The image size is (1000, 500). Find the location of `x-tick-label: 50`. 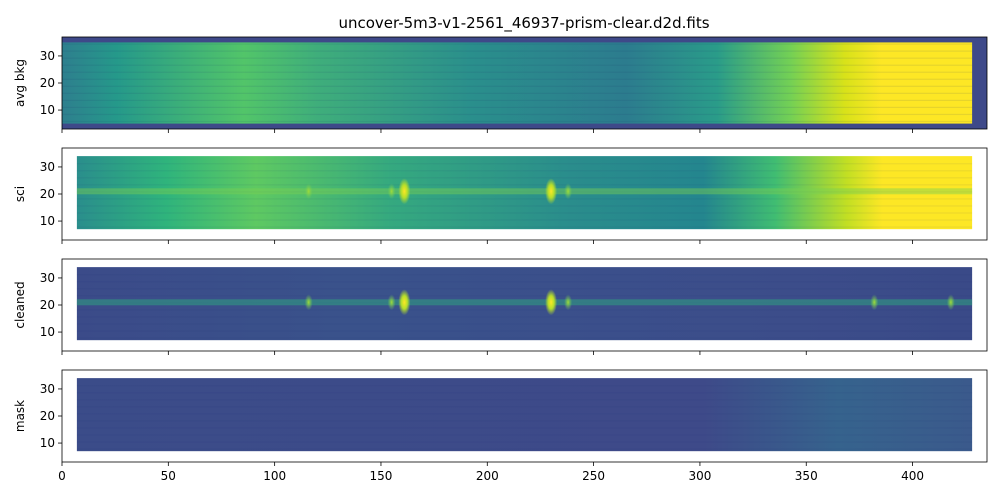

x-tick-label: 50 is located at coordinates (168, 476).